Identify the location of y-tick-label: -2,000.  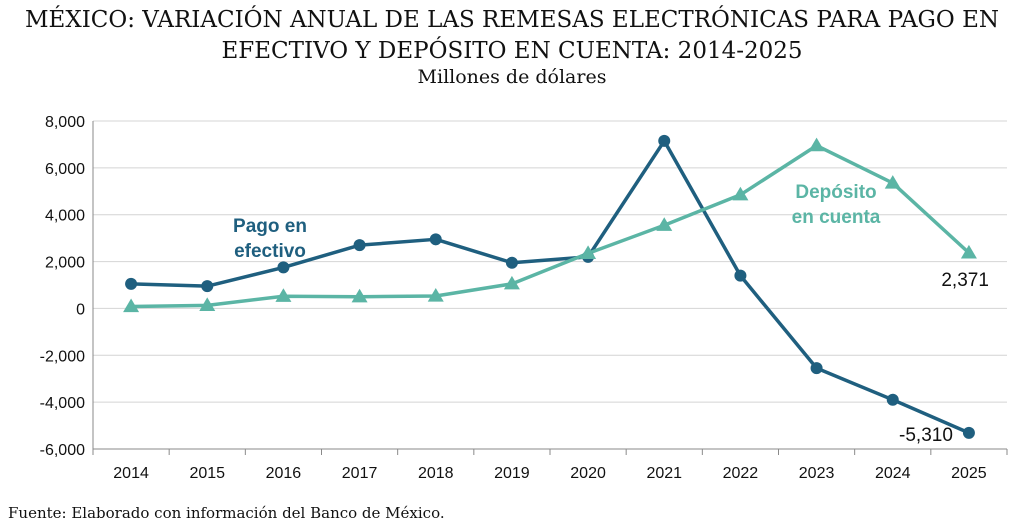
(62, 356).